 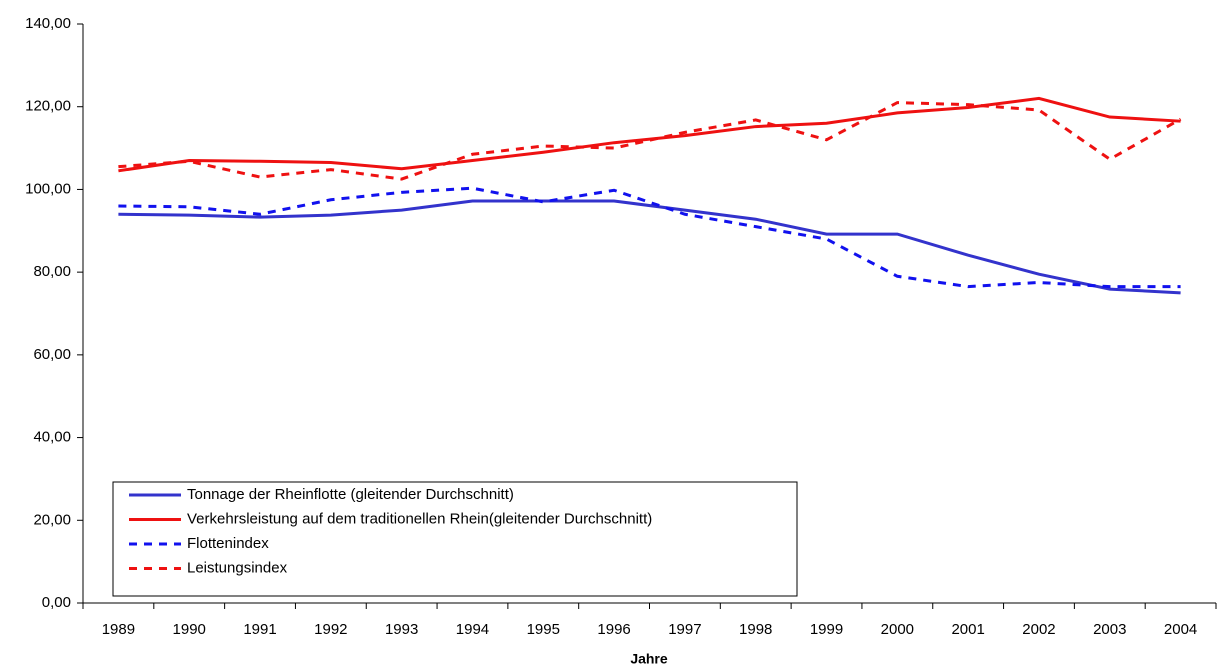 What do you see at coordinates (259, 629) in the screenshot?
I see `x-tick-label: 1991` at bounding box center [259, 629].